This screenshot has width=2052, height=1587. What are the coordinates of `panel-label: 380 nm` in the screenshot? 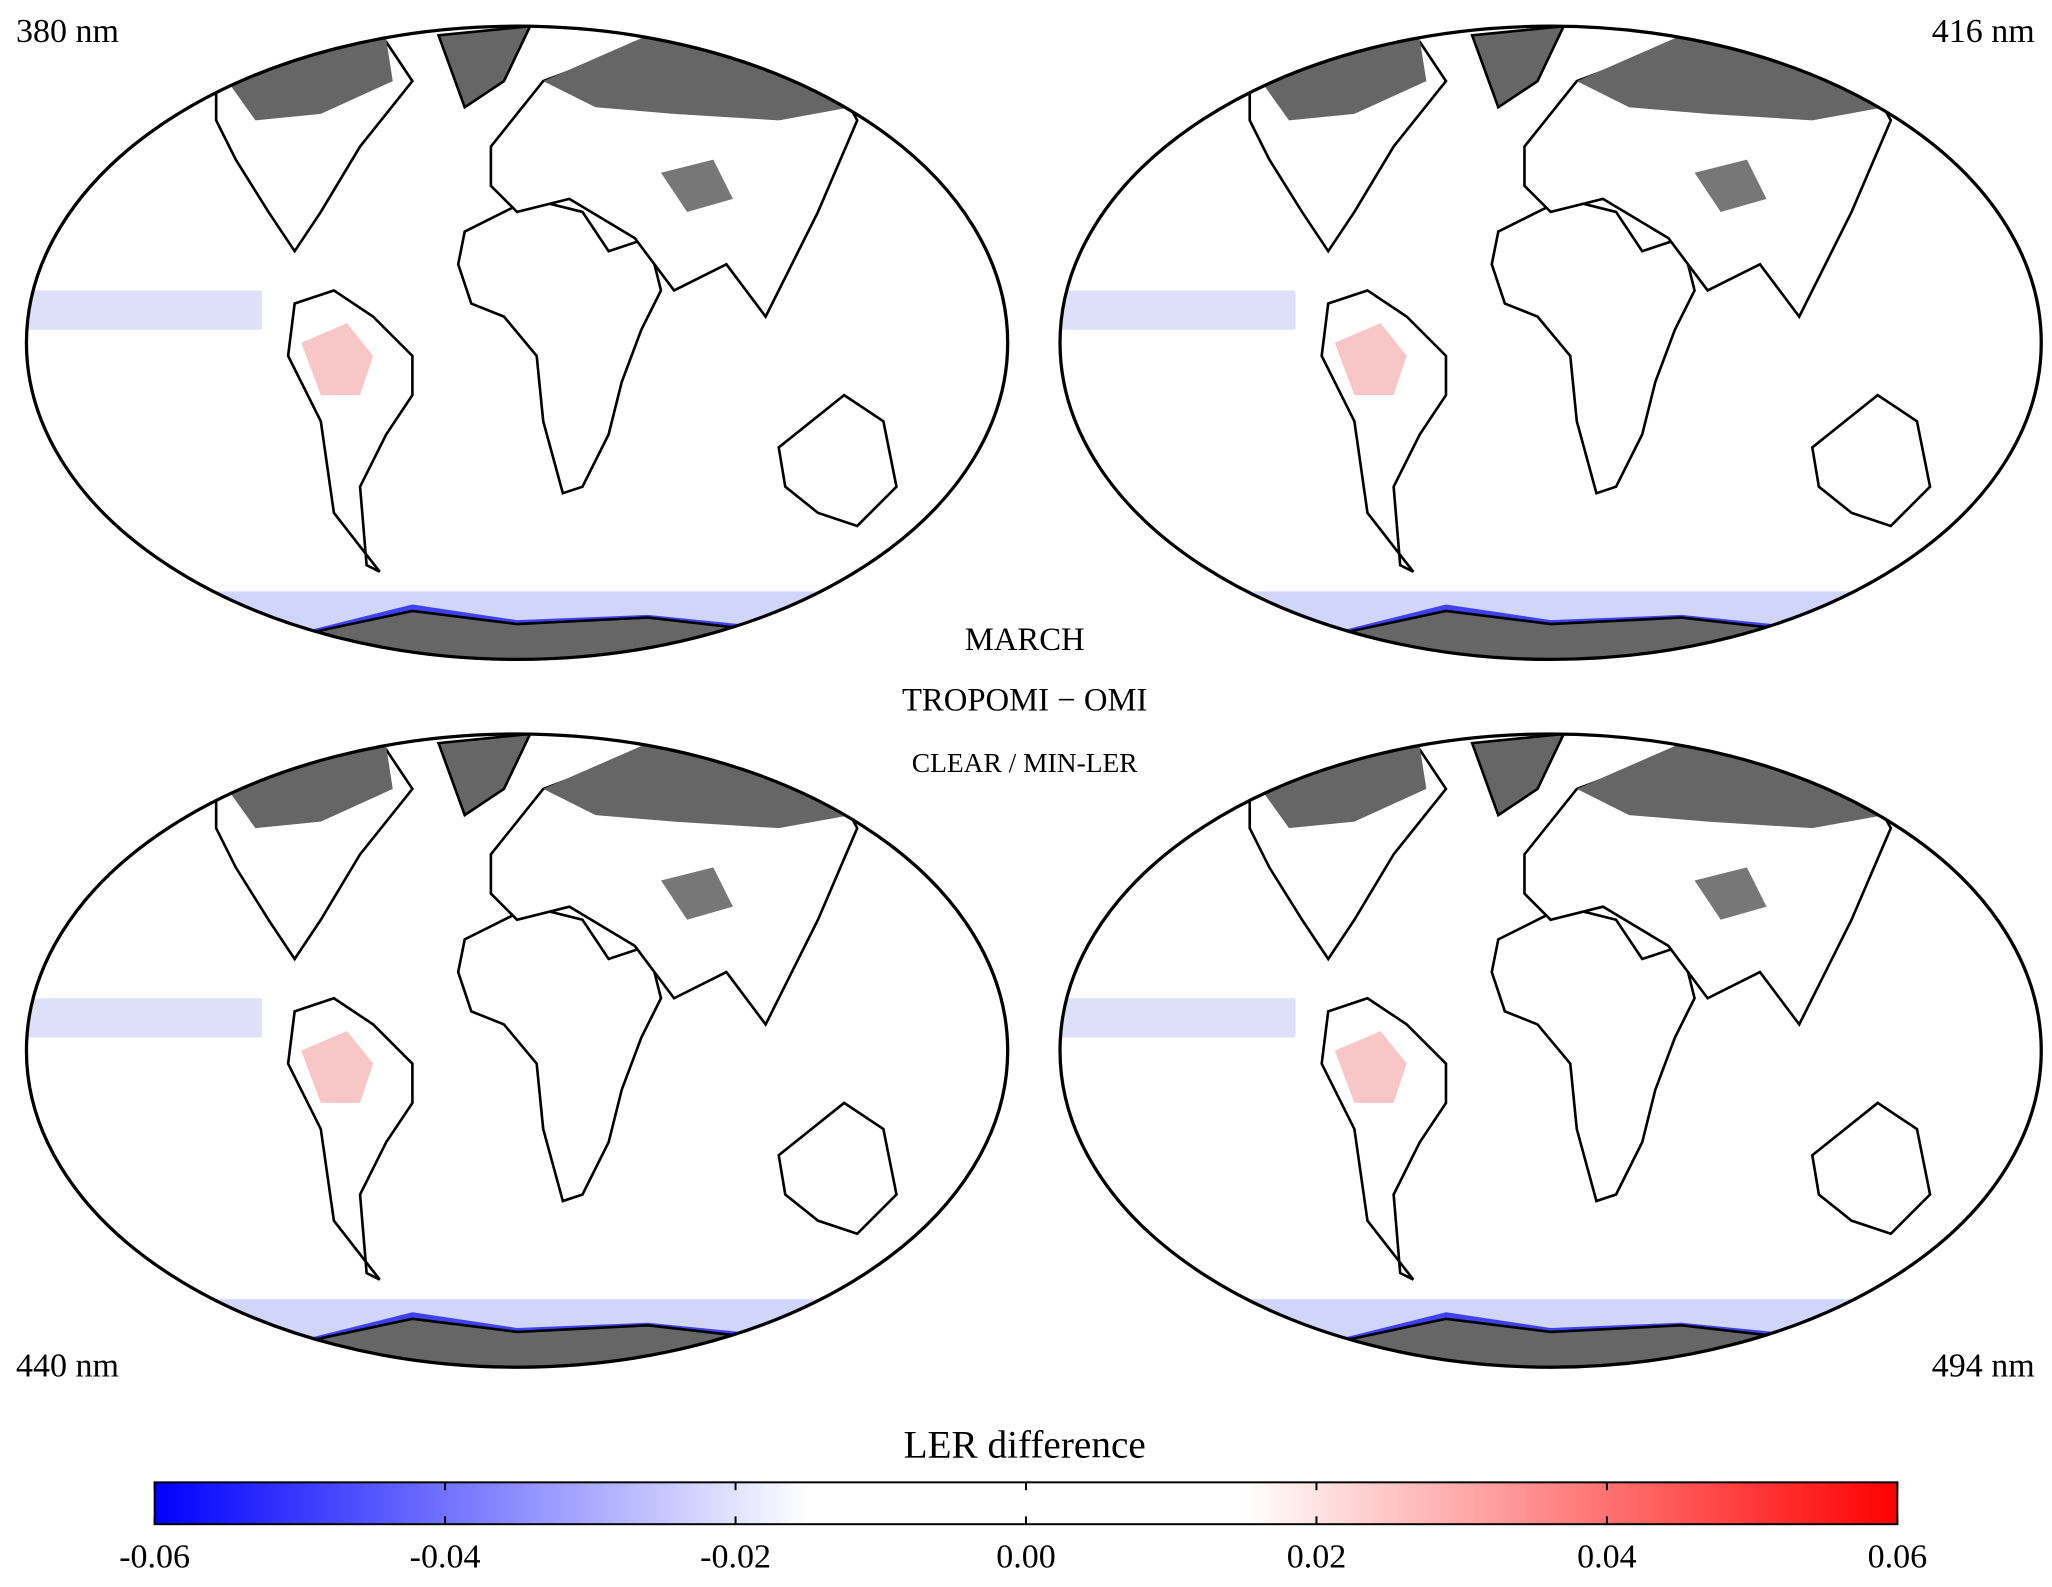 It's located at (67, 31).